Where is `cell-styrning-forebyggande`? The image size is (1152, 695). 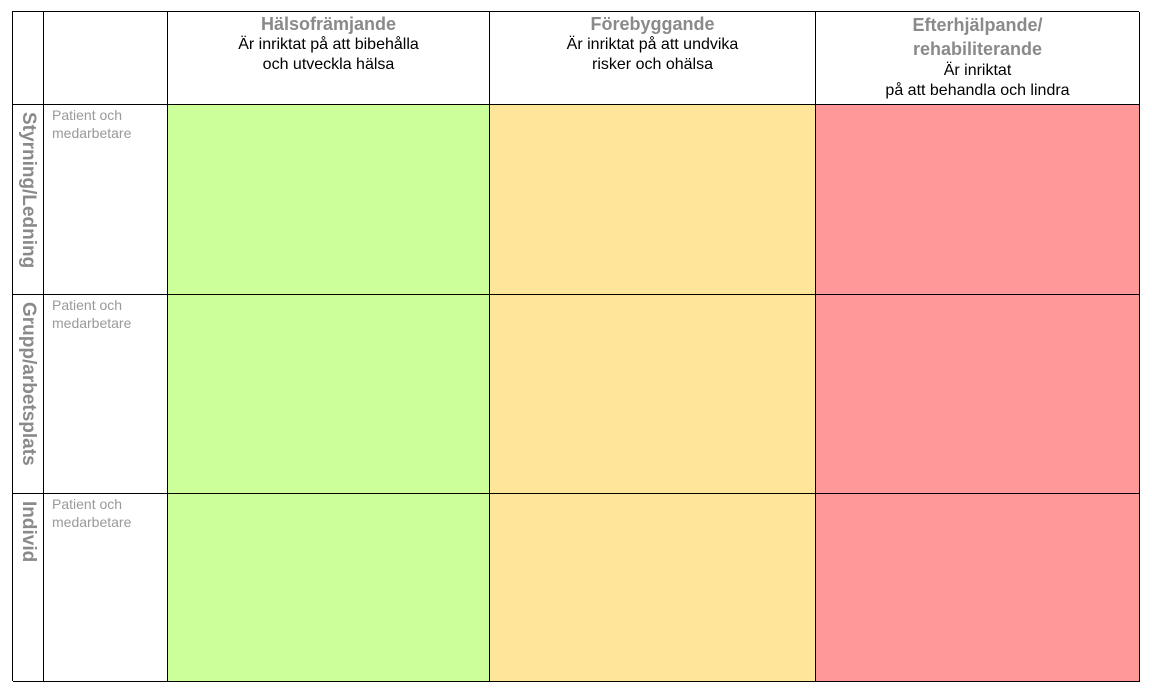
cell-styrning-forebyggande is located at coordinates (653, 200).